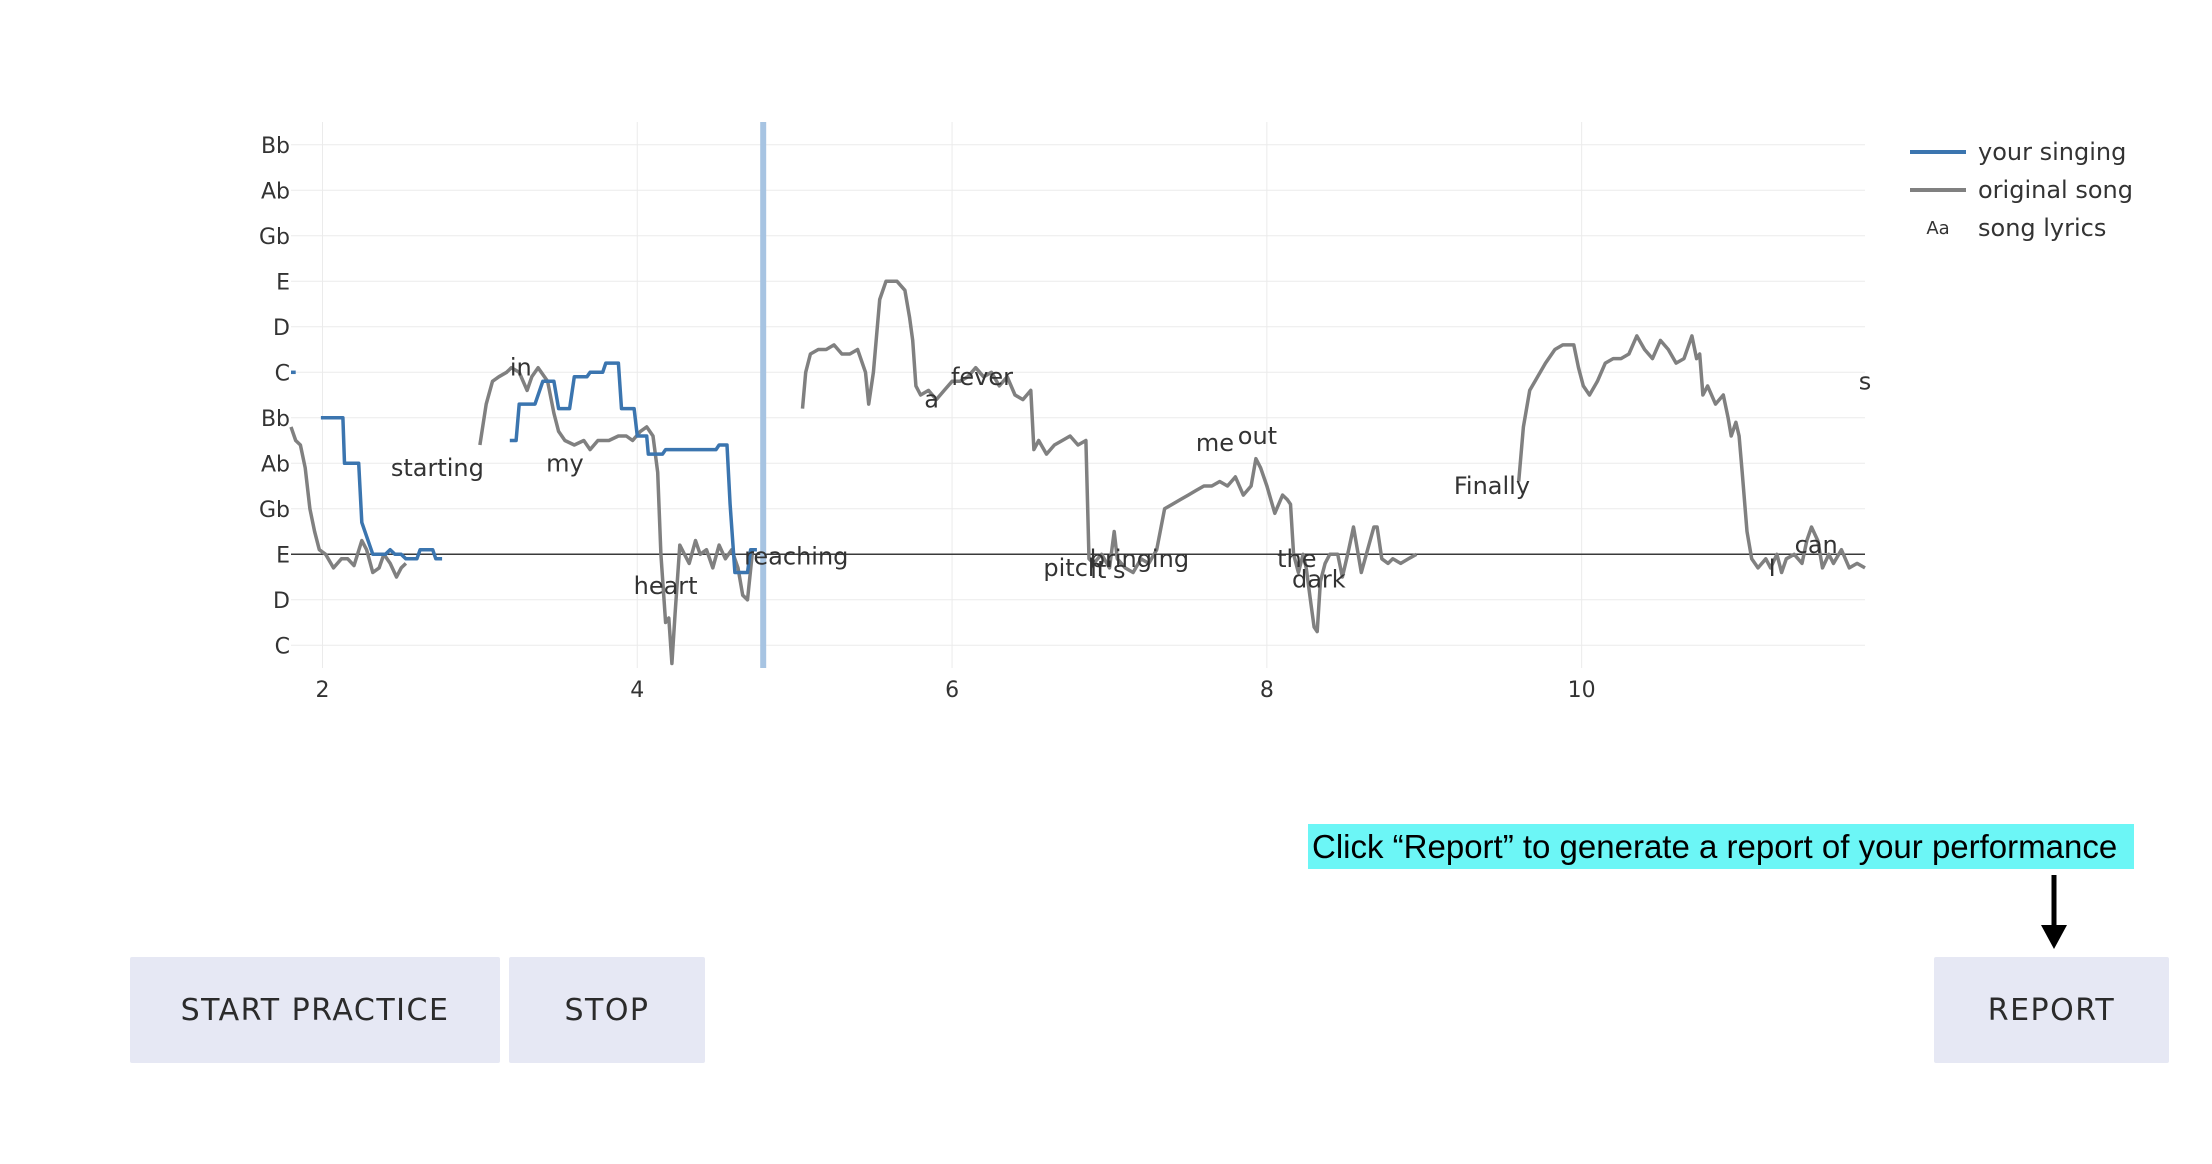  What do you see at coordinates (931, 400) in the screenshot?
I see `lyric-label: a` at bounding box center [931, 400].